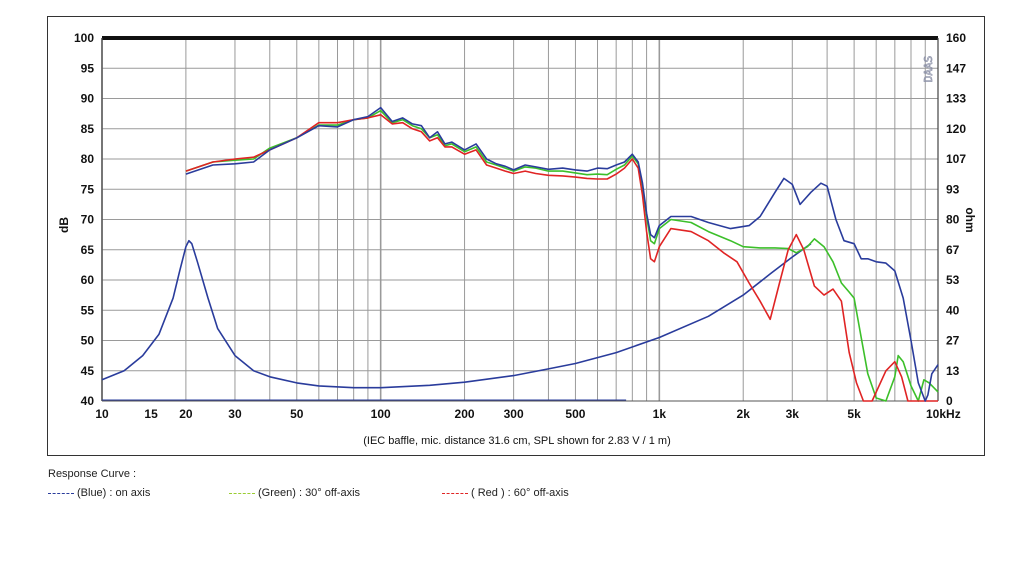 The image size is (1024, 569). Describe the element at coordinates (928, 69) in the screenshot. I see `daas-logo: DAAS` at that location.